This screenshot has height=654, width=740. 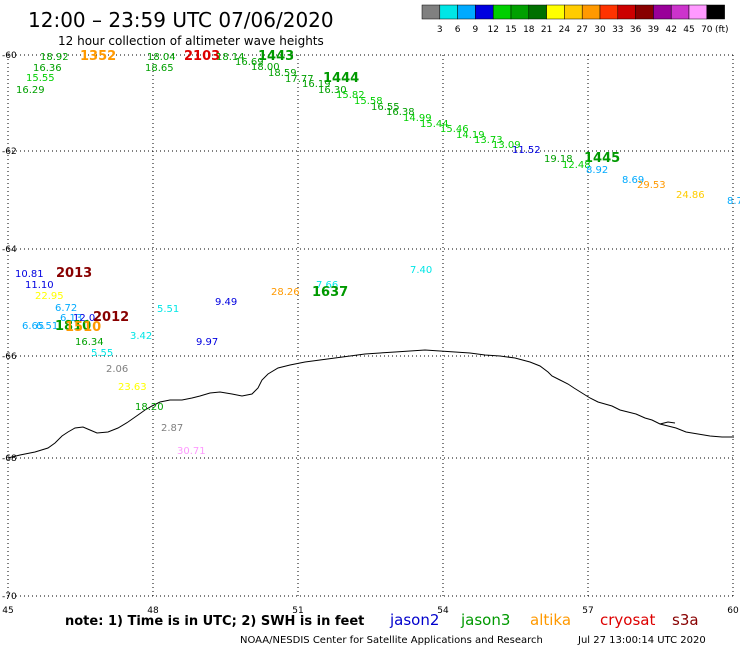 What do you see at coordinates (172, 428) in the screenshot?
I see `observation-value-label: 2.87` at bounding box center [172, 428].